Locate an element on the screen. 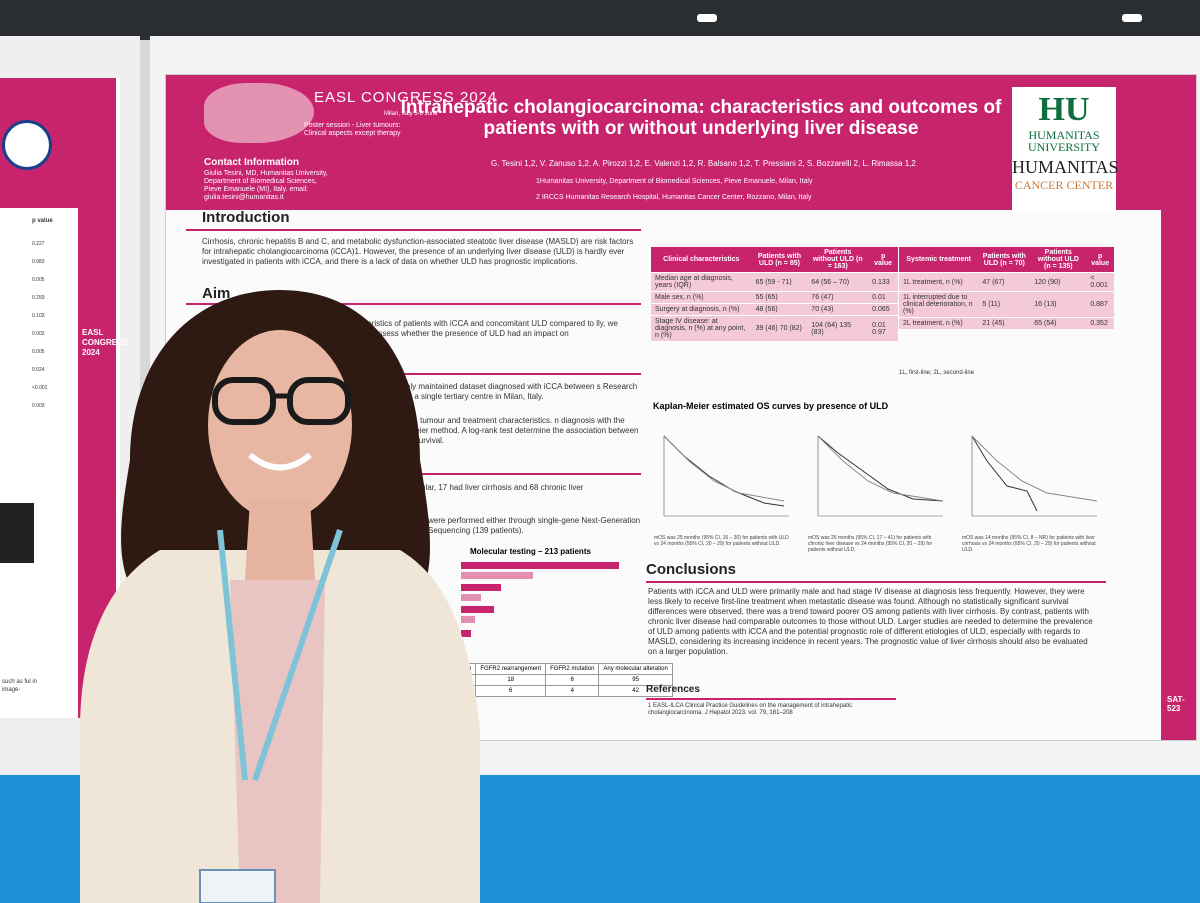 The height and width of the screenshot is (903, 1200). table-cell: 1L treatment, n (%) is located at coordinates (939, 282).